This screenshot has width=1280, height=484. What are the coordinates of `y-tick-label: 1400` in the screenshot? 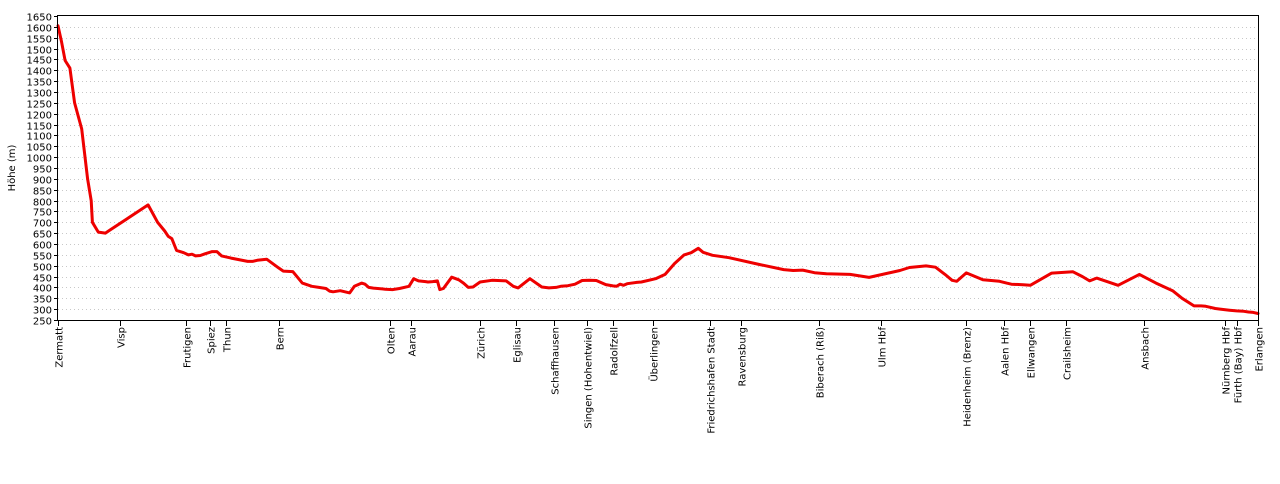 It's located at (39, 72).